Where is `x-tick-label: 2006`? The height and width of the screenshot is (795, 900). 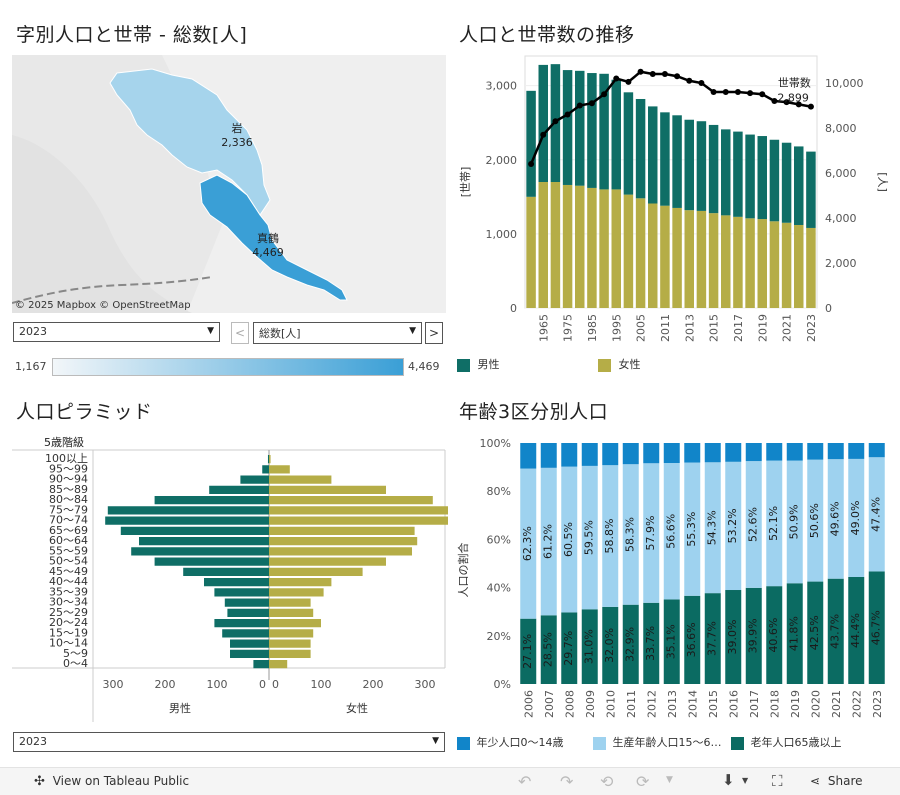
x-tick-label: 2006 is located at coordinates (528, 704).